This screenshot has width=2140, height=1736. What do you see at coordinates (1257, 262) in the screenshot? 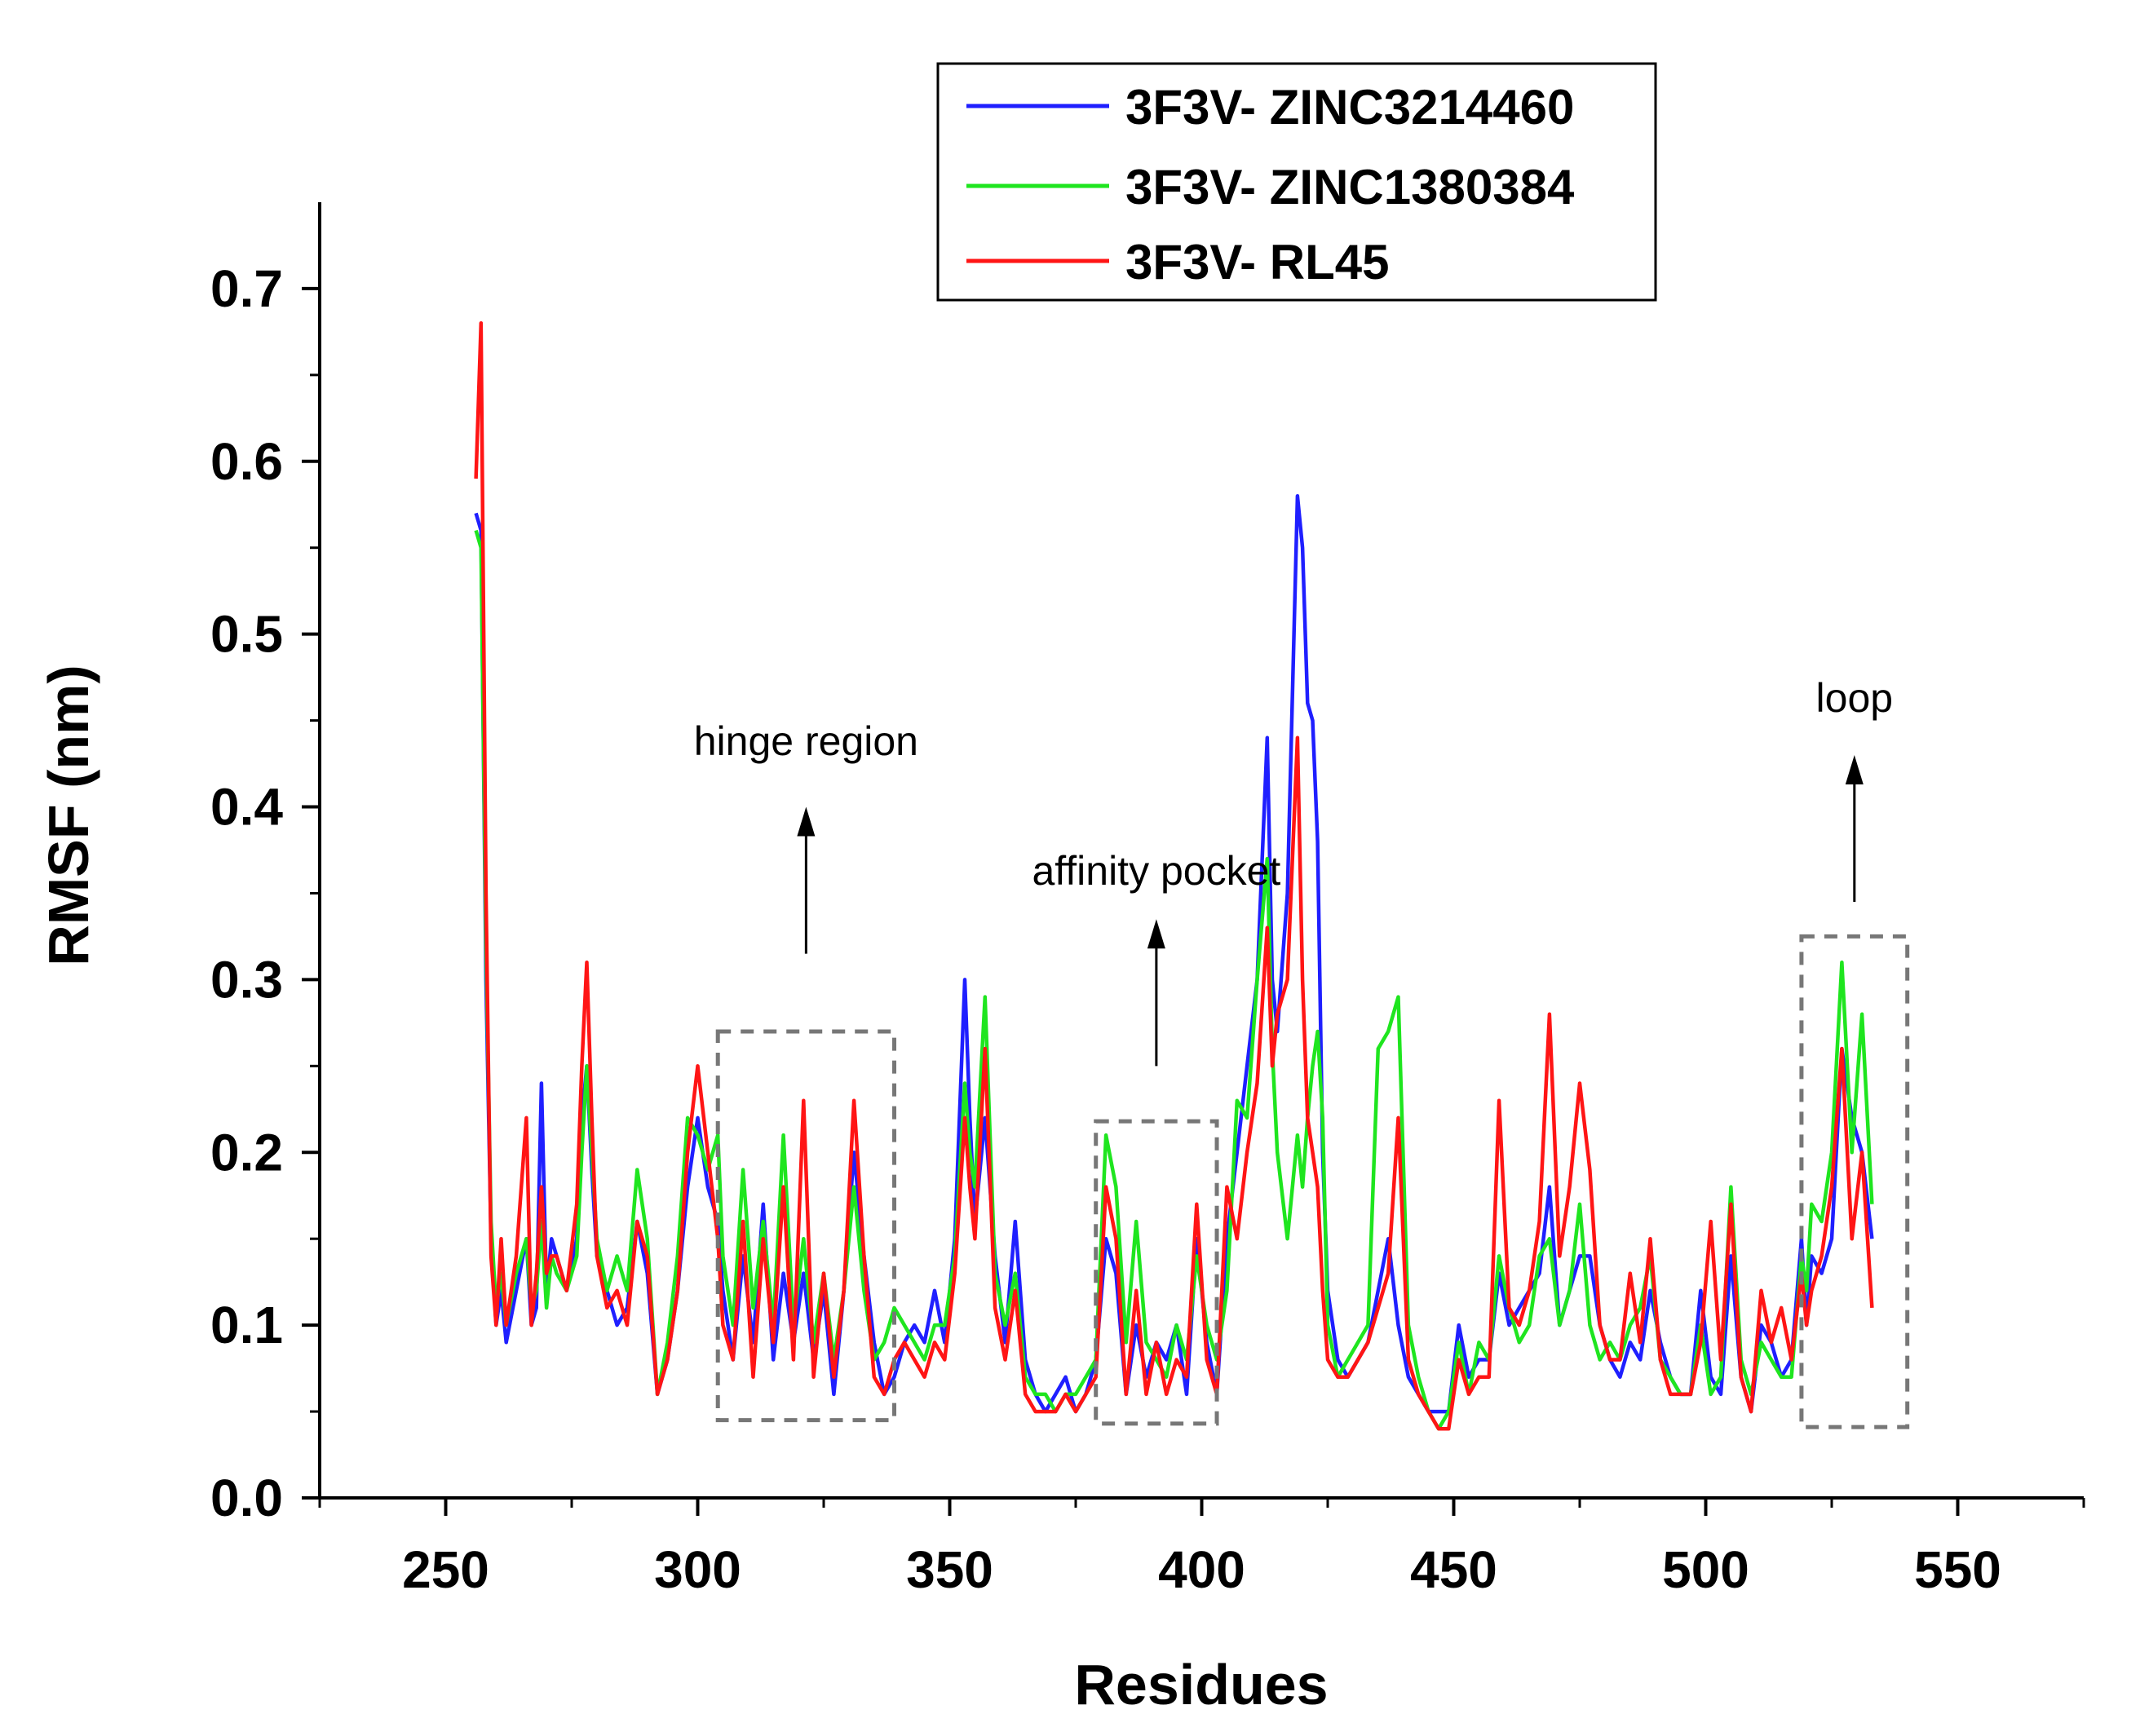
I see `legend-label-rl45: 3F3V- RL45` at bounding box center [1257, 262].